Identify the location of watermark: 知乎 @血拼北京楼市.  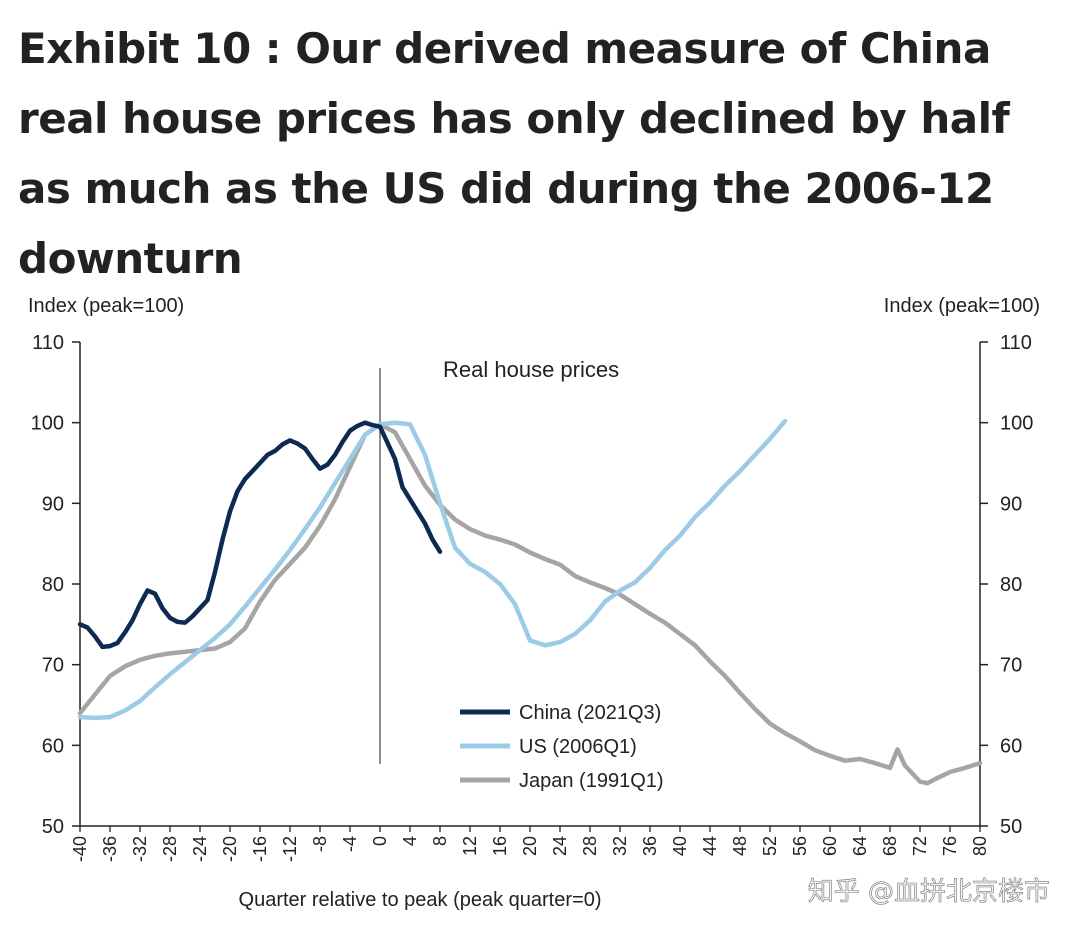
(929, 892).